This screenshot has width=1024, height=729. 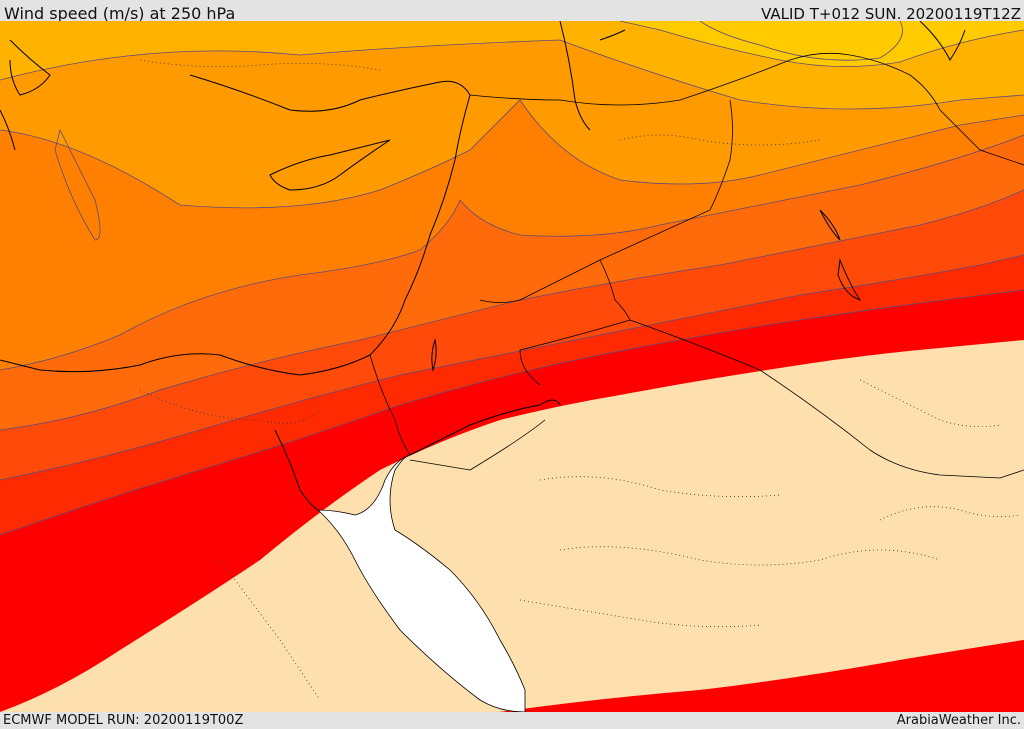 What do you see at coordinates (891, 14) in the screenshot?
I see `valid-time-label: VALID T+012 SUN. 20200119T12Z` at bounding box center [891, 14].